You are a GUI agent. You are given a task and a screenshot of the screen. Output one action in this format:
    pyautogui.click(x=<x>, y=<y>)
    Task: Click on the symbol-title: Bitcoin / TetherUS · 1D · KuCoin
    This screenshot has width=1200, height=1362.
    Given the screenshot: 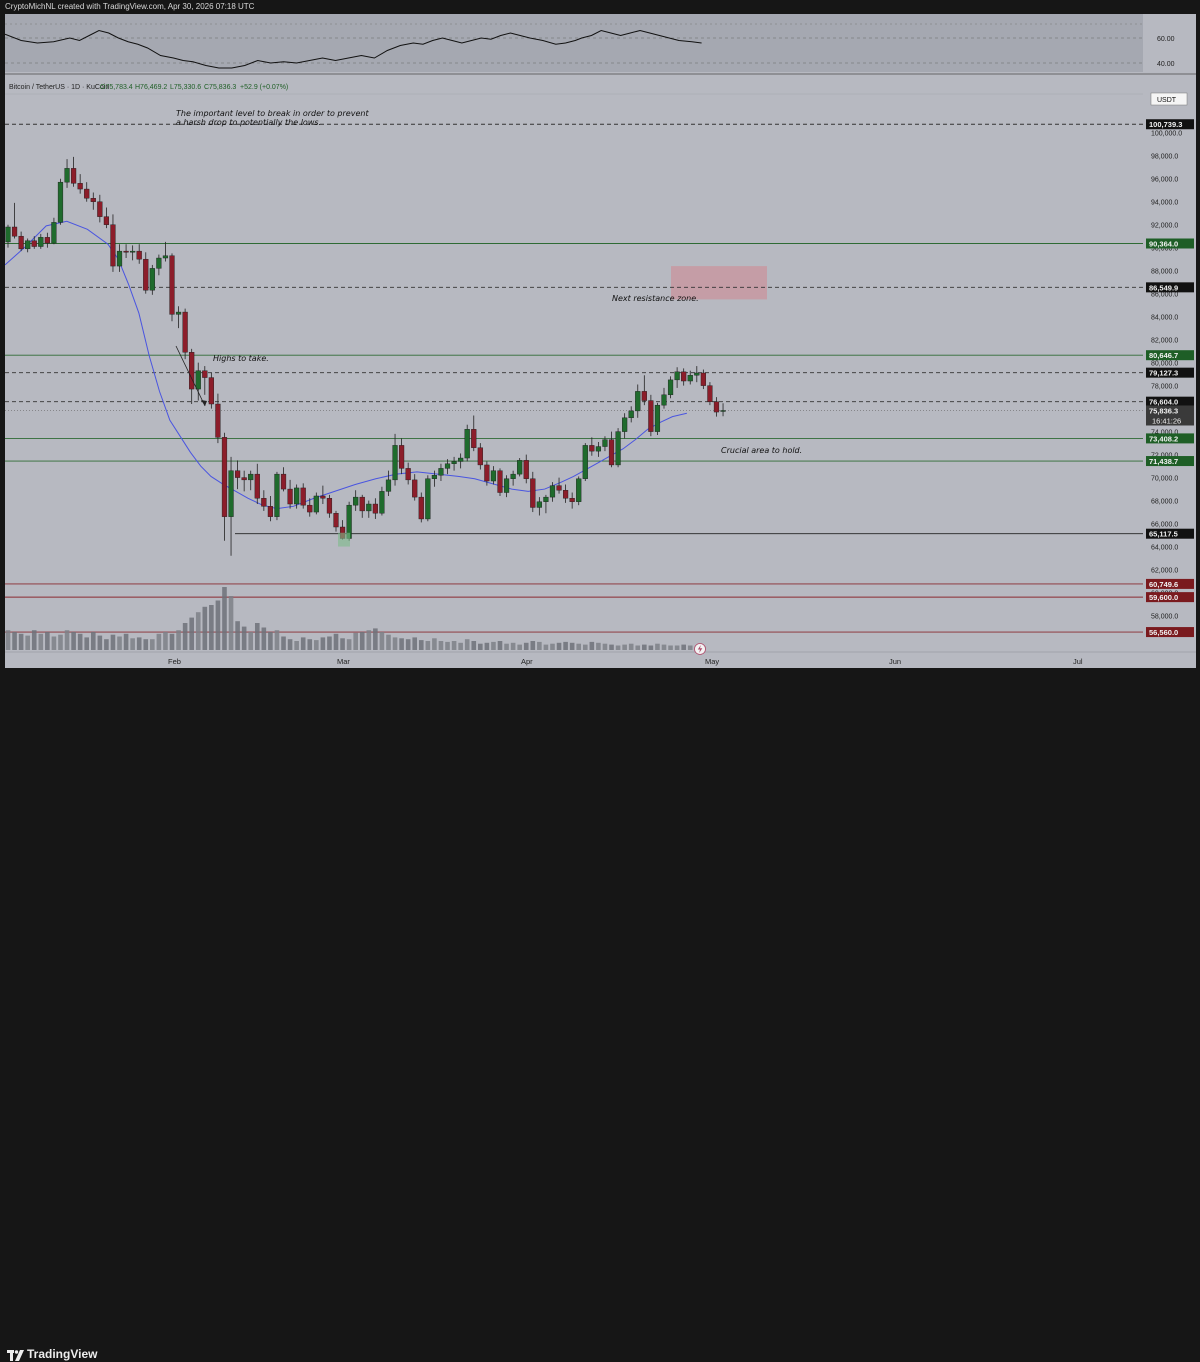 What is the action you would take?
    pyautogui.click(x=59, y=87)
    